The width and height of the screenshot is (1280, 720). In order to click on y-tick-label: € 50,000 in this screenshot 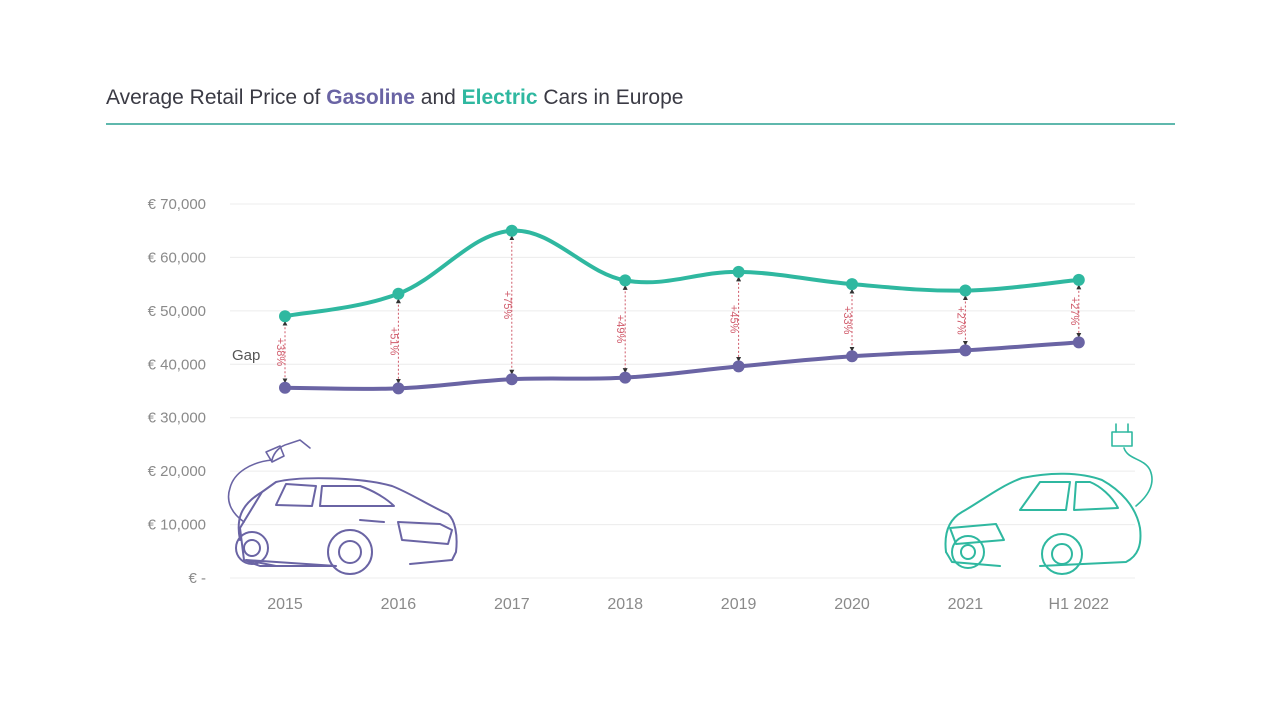, I will do `click(177, 311)`.